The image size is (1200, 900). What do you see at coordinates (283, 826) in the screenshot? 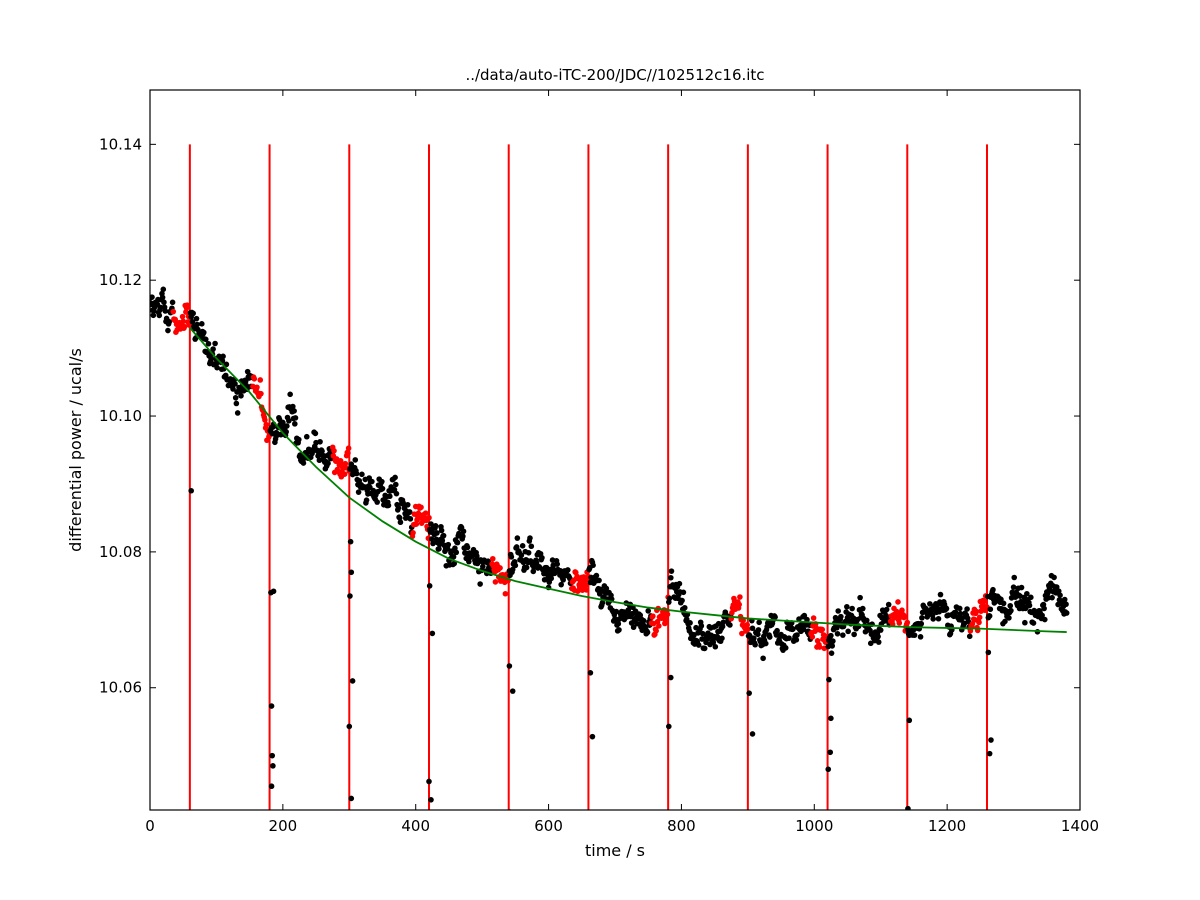
I see `x-tick-label: 200` at bounding box center [283, 826].